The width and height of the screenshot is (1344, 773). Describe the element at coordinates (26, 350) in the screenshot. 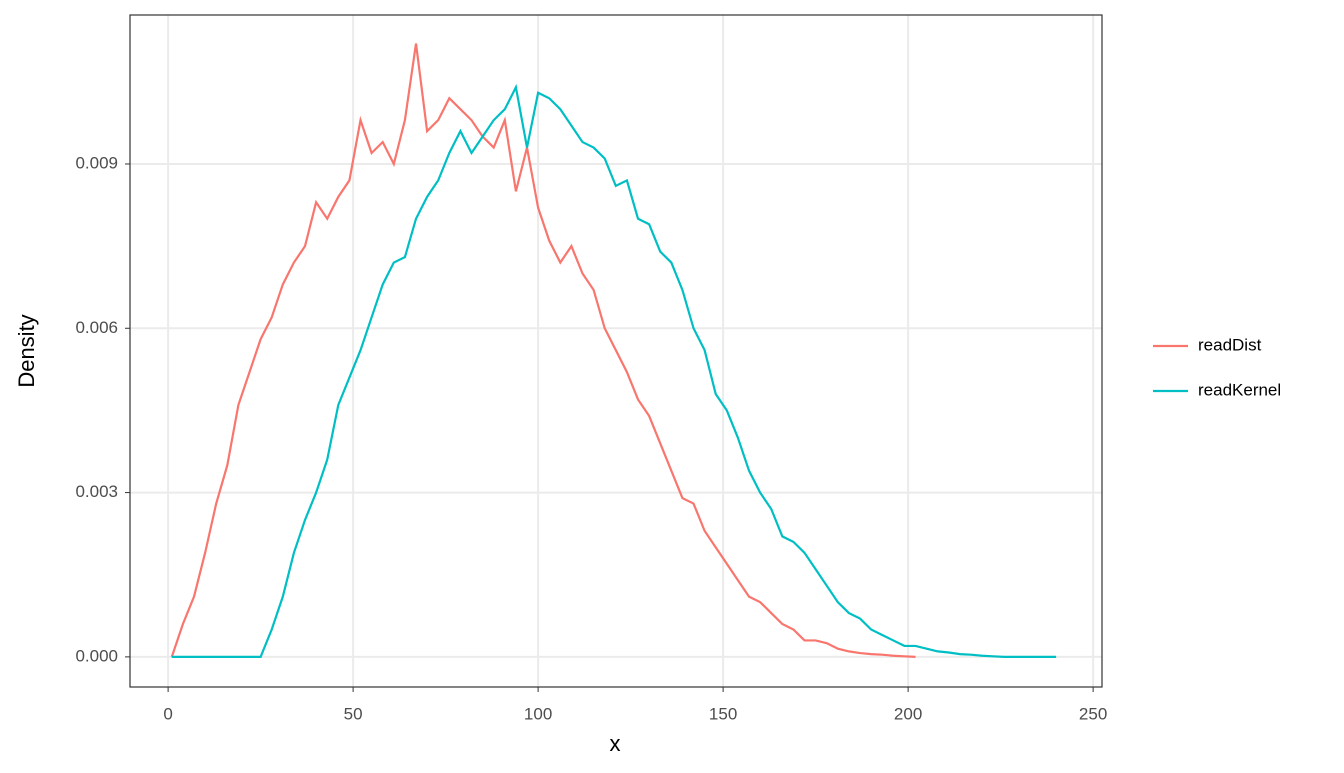

I see `y-axis-title: Density` at that location.